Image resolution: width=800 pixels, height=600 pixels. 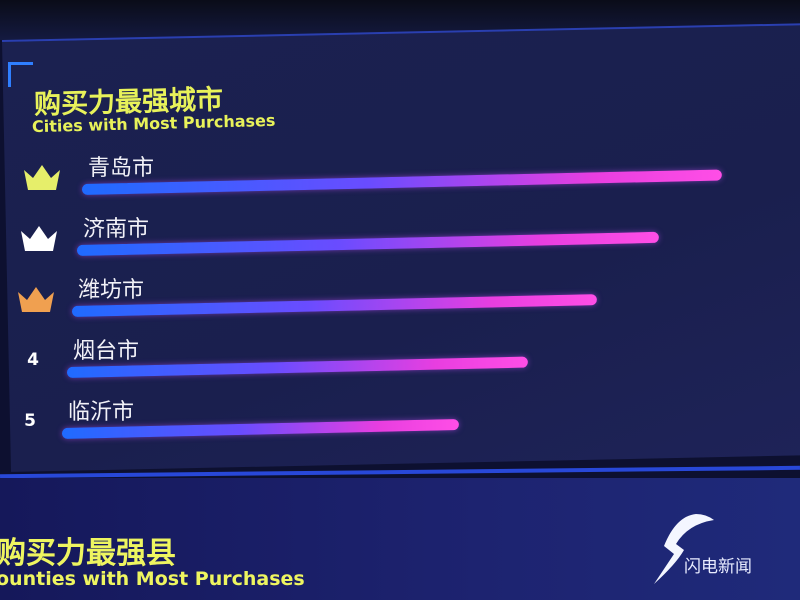 I want to click on rank-number: 4, so click(x=33, y=360).